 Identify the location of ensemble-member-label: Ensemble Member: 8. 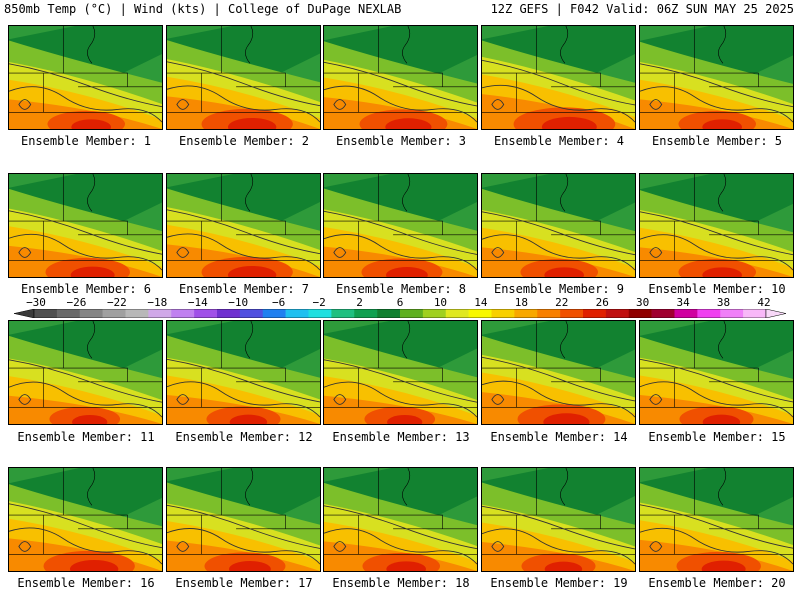
(401, 289).